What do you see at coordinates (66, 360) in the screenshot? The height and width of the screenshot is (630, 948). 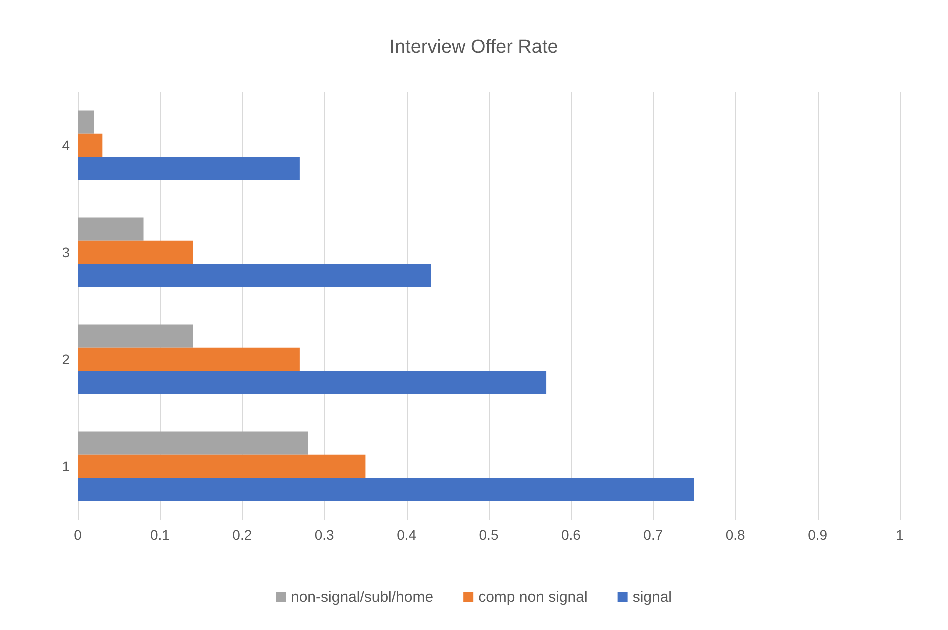 I see `y-tick-label: 2` at bounding box center [66, 360].